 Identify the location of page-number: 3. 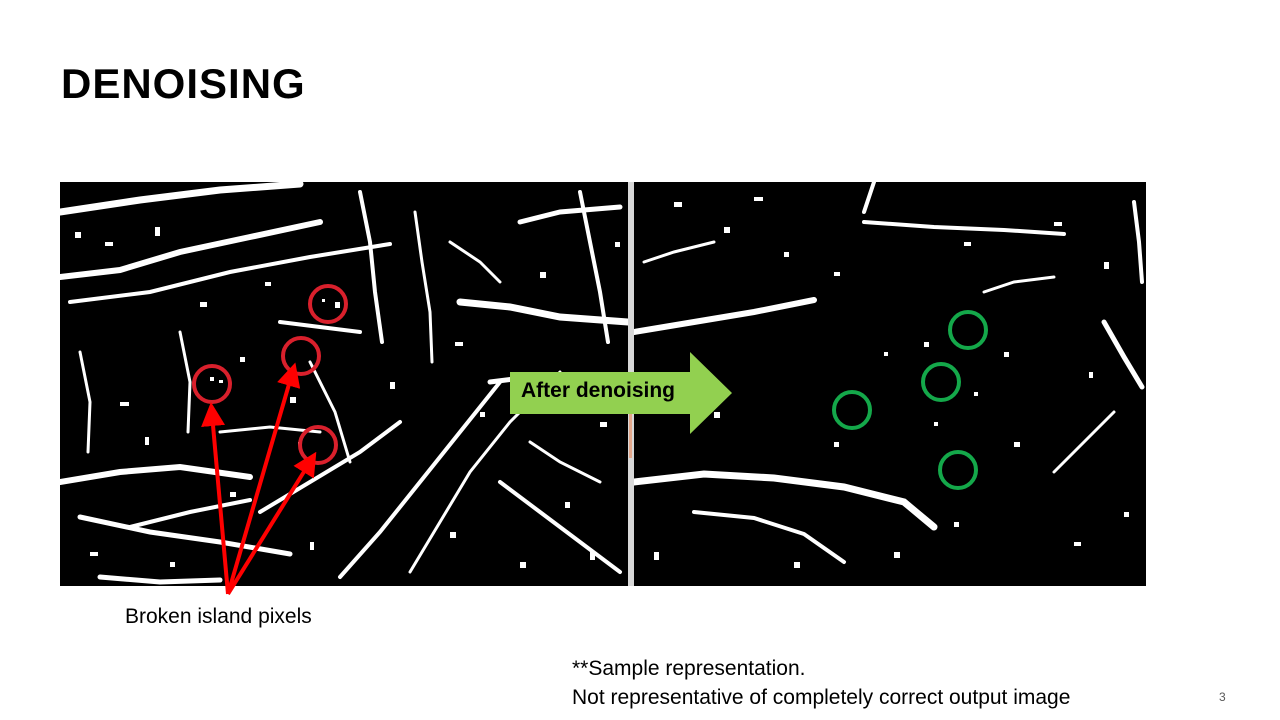
(1222, 697).